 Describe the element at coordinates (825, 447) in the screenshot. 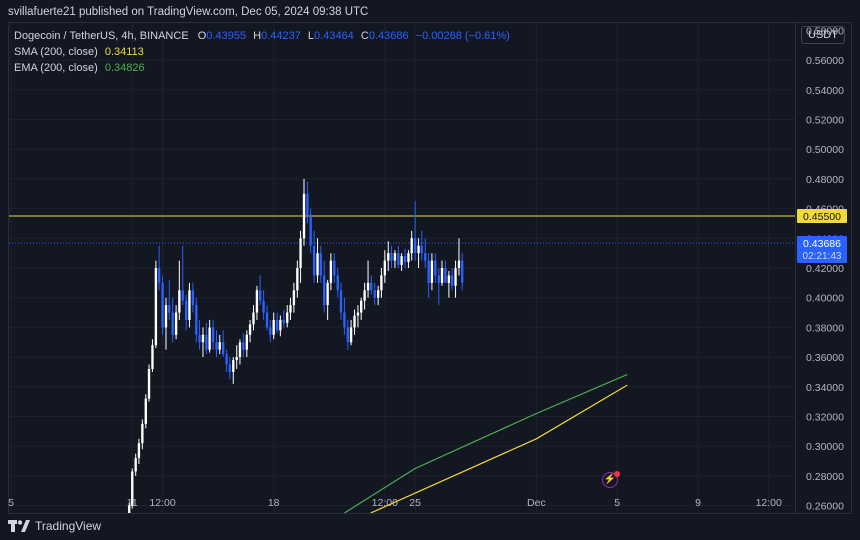

I see `y-tick-label: 0.30000` at that location.